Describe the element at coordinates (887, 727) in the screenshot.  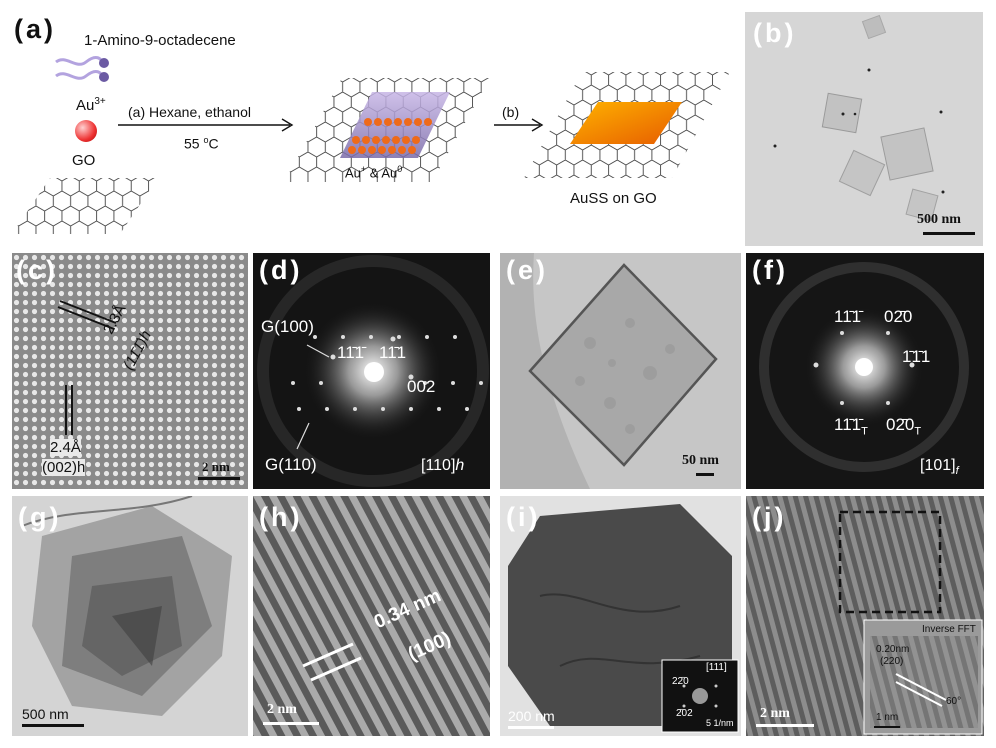
I see `panel-j-inset-scale-bar` at that location.